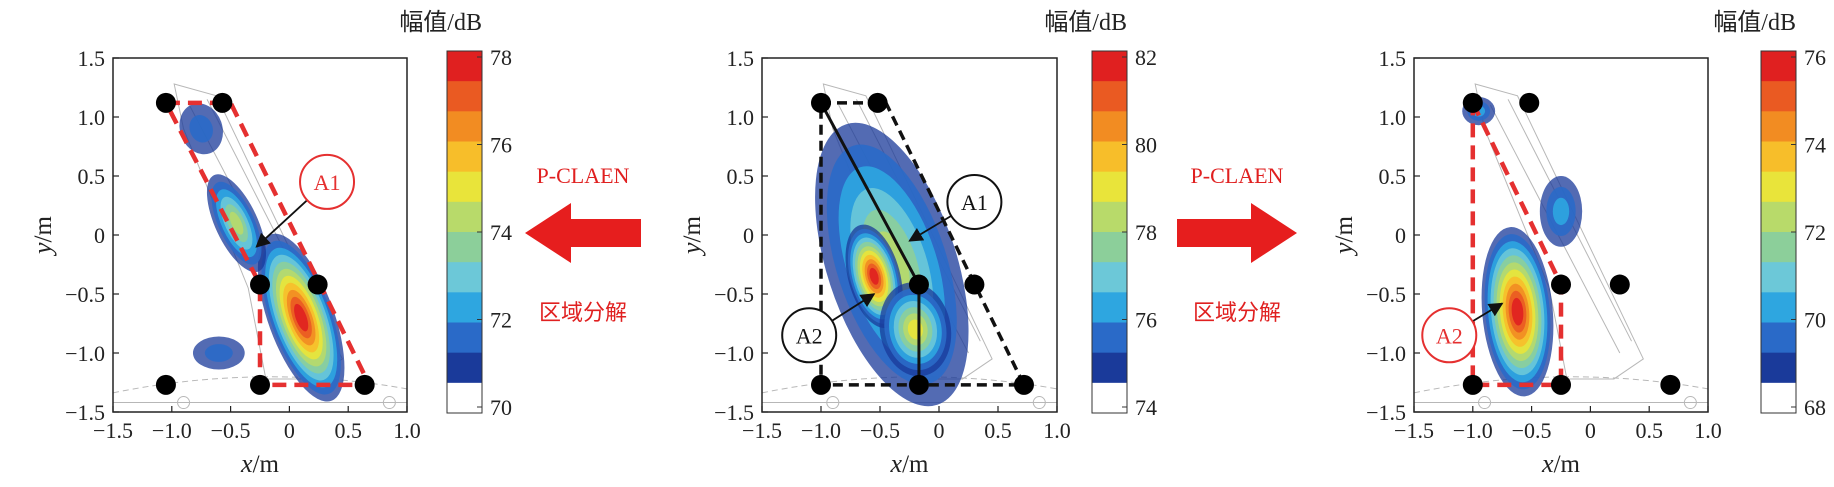 The width and height of the screenshot is (1834, 487). Describe the element at coordinates (1237, 233) in the screenshot. I see `arrow-shape` at that location.